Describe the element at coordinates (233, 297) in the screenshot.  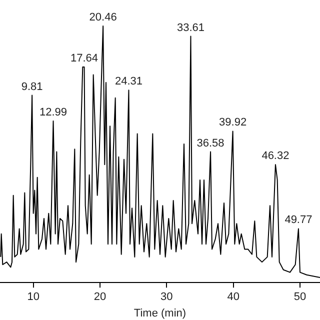
I see `x-tick-label: 40` at that location.